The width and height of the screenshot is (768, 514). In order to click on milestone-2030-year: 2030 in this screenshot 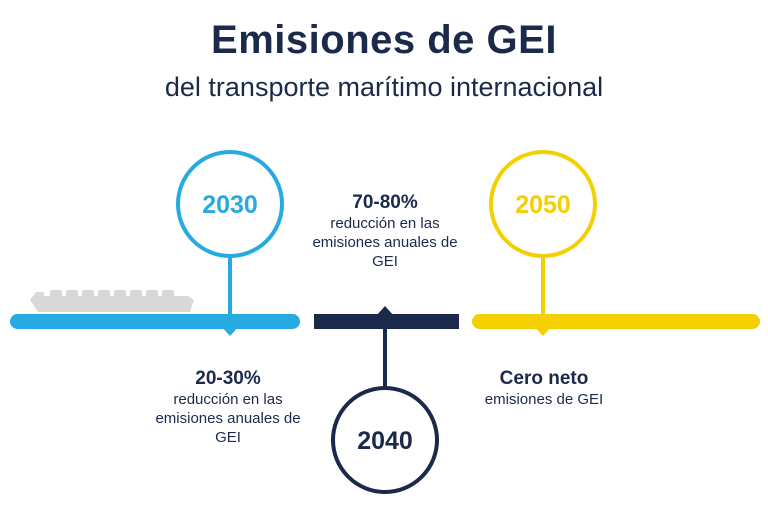, I will do `click(230, 205)`.